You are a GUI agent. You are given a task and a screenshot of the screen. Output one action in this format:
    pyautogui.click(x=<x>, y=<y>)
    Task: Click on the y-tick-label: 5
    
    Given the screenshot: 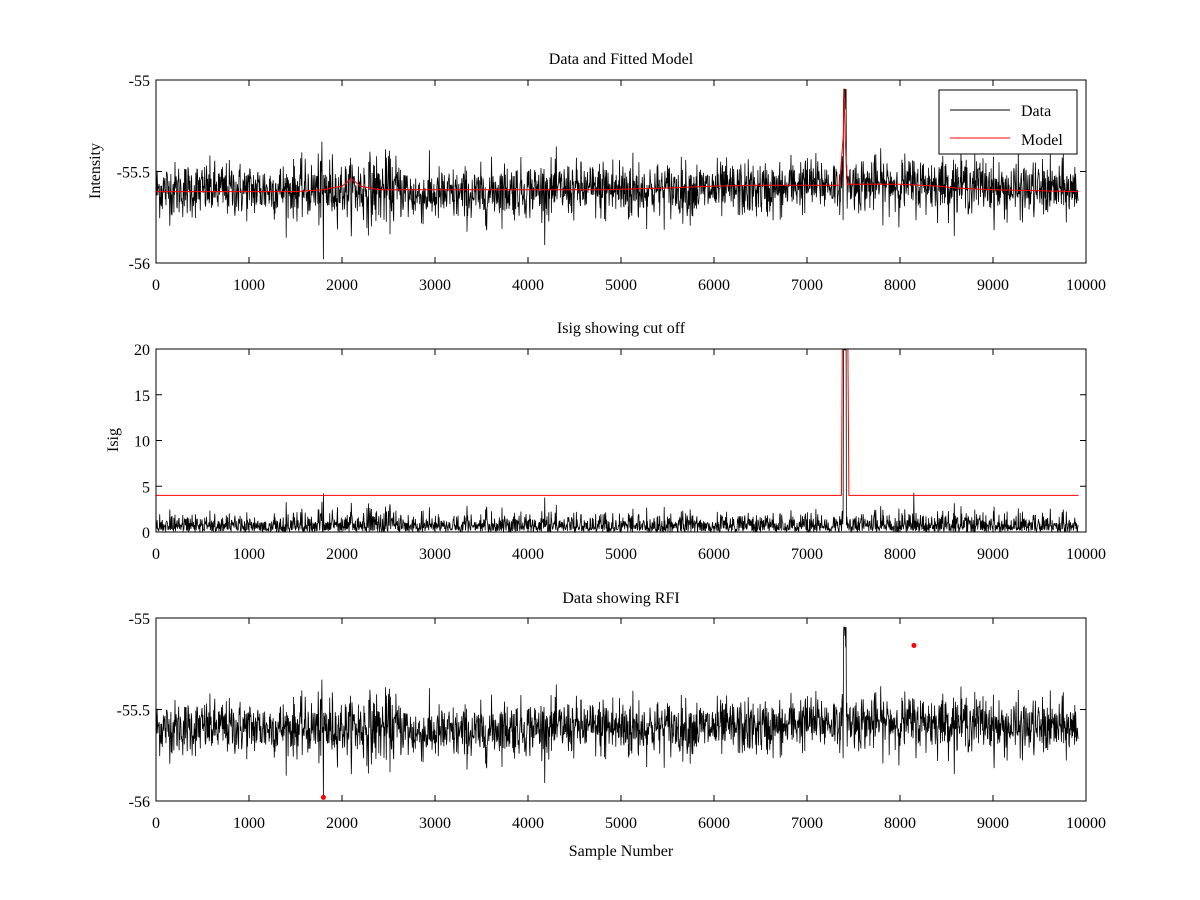 What is the action you would take?
    pyautogui.click(x=146, y=487)
    